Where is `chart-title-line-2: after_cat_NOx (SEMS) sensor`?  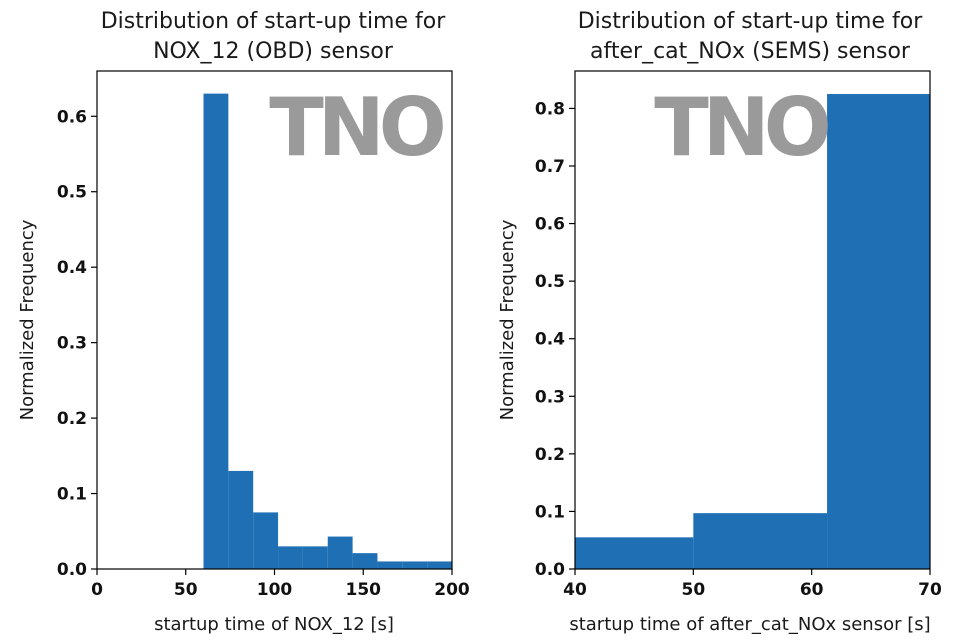 chart-title-line-2: after_cat_NOx (SEMS) sensor is located at coordinates (750, 51).